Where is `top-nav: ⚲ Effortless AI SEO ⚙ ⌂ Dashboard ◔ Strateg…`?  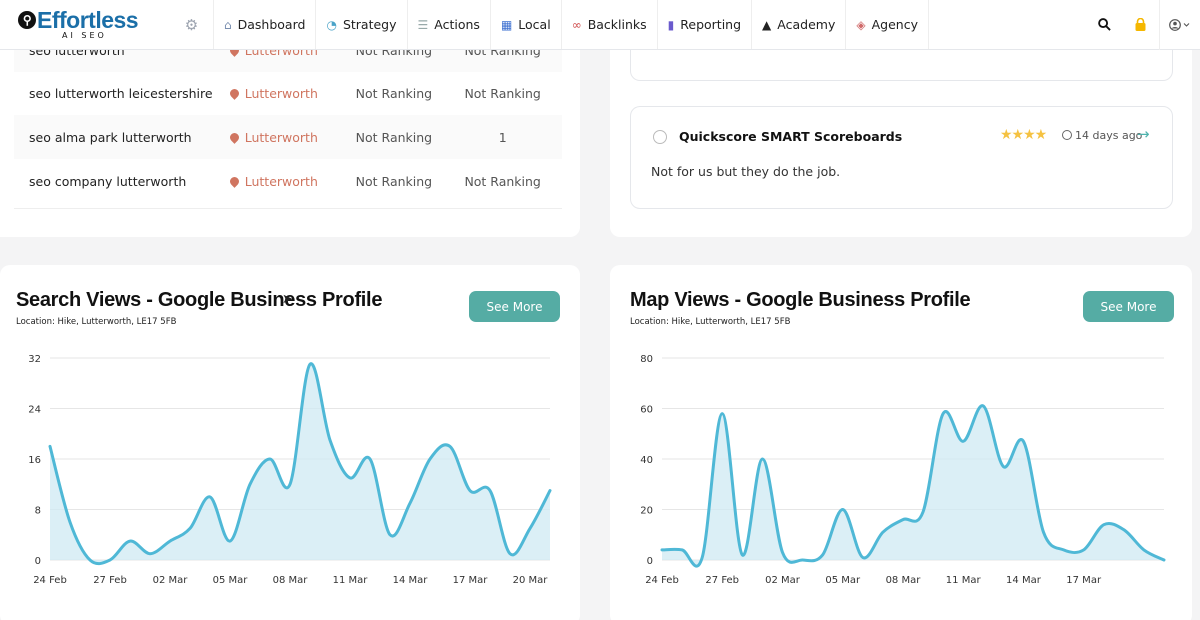
top-nav: ⚲ Effortless AI SEO ⚙ ⌂ Dashboard ◔ Strateg… is located at coordinates (600, 25).